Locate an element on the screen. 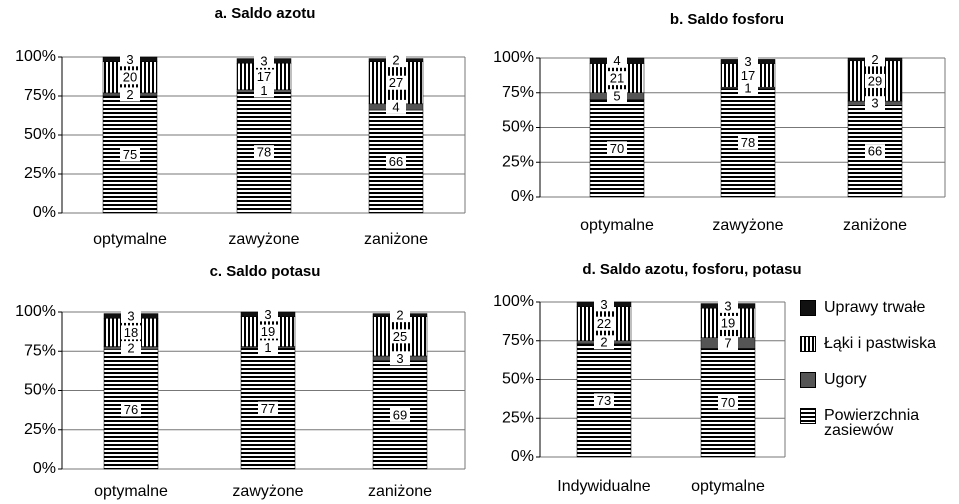 The height and width of the screenshot is (504, 959). data-label: 70 is located at coordinates (617, 148).